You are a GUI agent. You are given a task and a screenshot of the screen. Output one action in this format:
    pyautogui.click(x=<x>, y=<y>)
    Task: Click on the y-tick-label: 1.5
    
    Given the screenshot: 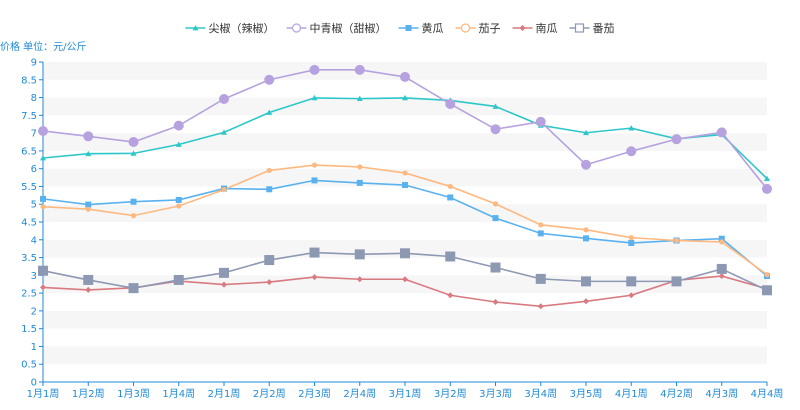 What is the action you would take?
    pyautogui.click(x=29, y=329)
    